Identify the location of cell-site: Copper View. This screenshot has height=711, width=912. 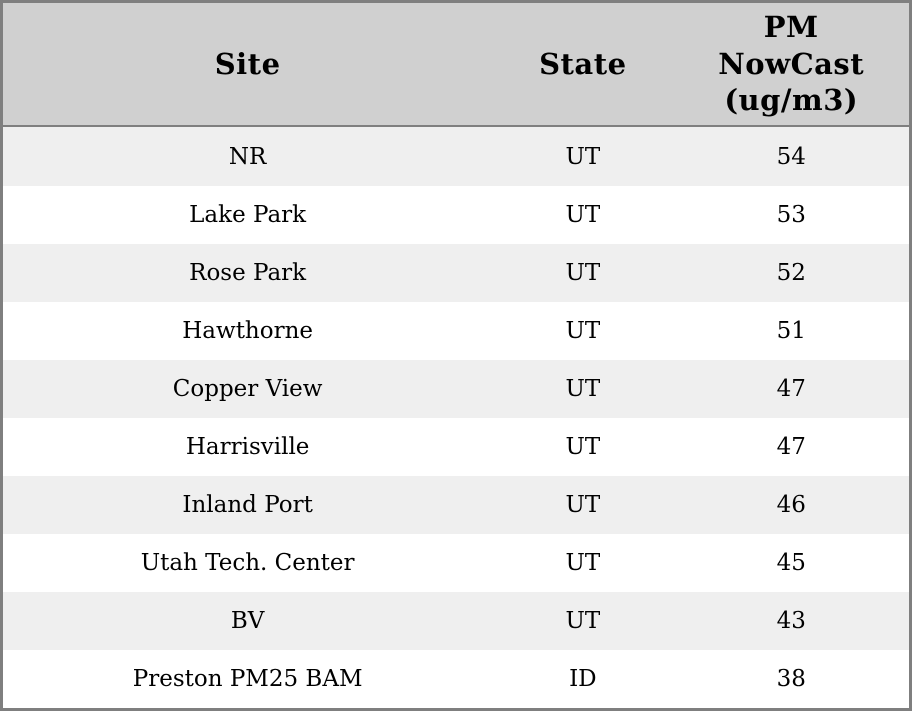
(247, 389).